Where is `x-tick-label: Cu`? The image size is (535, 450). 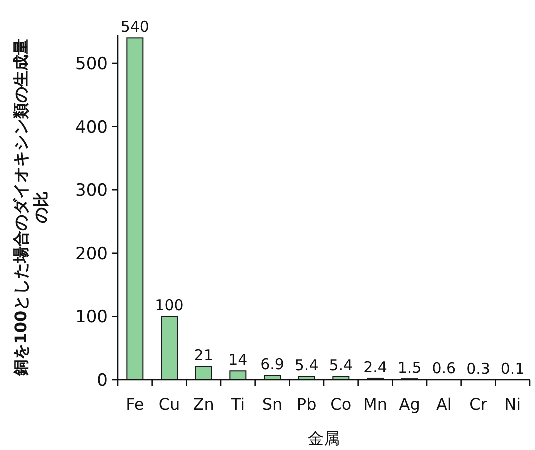 x-tick-label: Cu is located at coordinates (169, 404).